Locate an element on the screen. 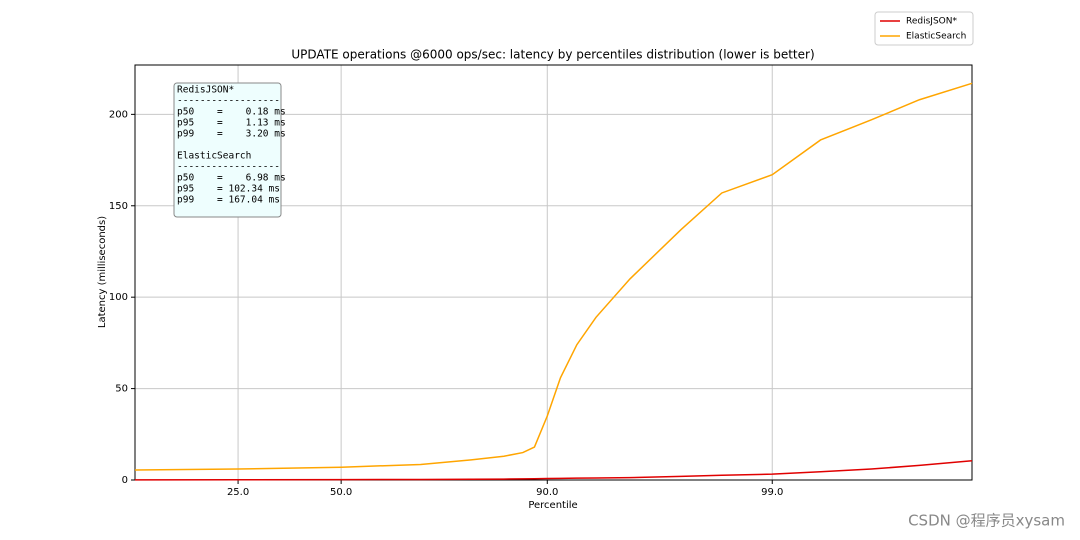 Image resolution: width=1080 pixels, height=540 pixels. annotation-line: RedisJSON* is located at coordinates (205, 90).